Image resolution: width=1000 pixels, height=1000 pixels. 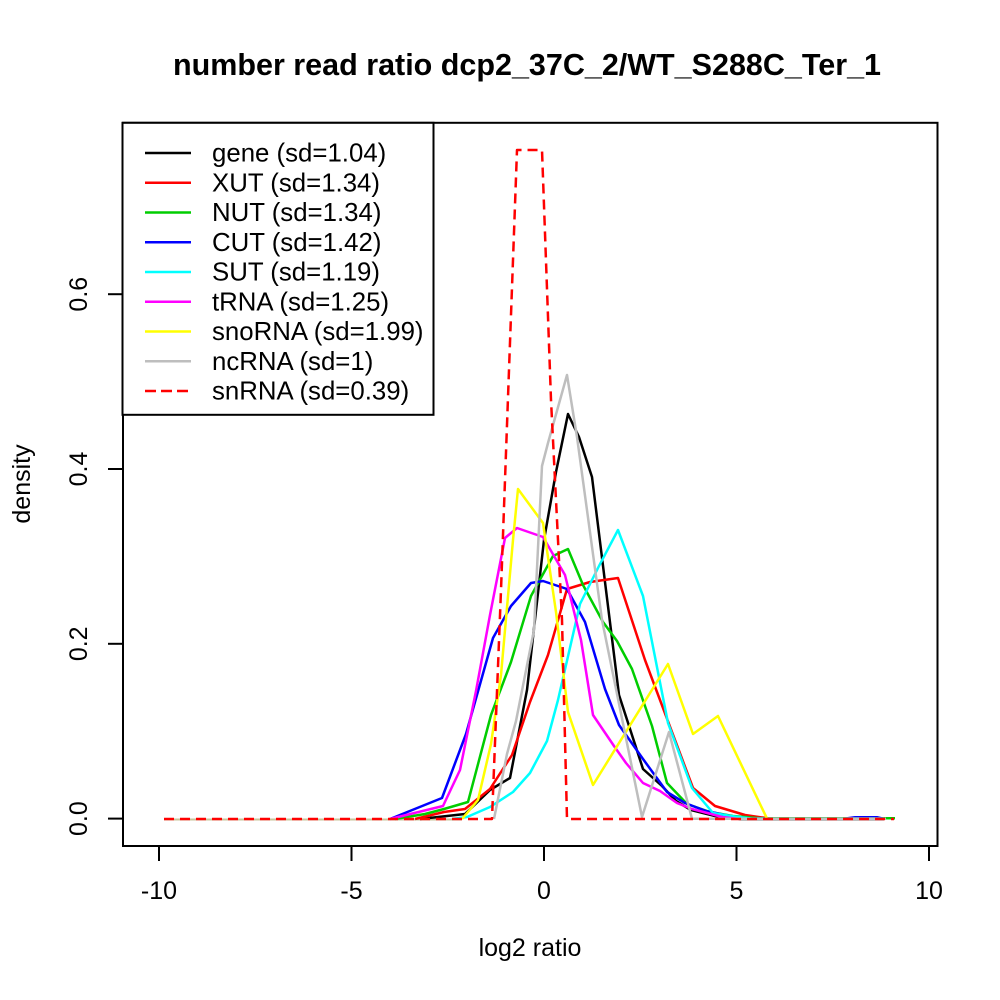 I want to click on svg-text: -5, so click(x=351, y=891).